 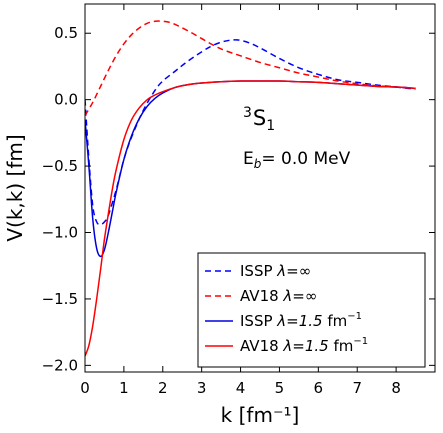 What do you see at coordinates (163, 388) in the screenshot?
I see `x-tick-label-2: 2` at bounding box center [163, 388].